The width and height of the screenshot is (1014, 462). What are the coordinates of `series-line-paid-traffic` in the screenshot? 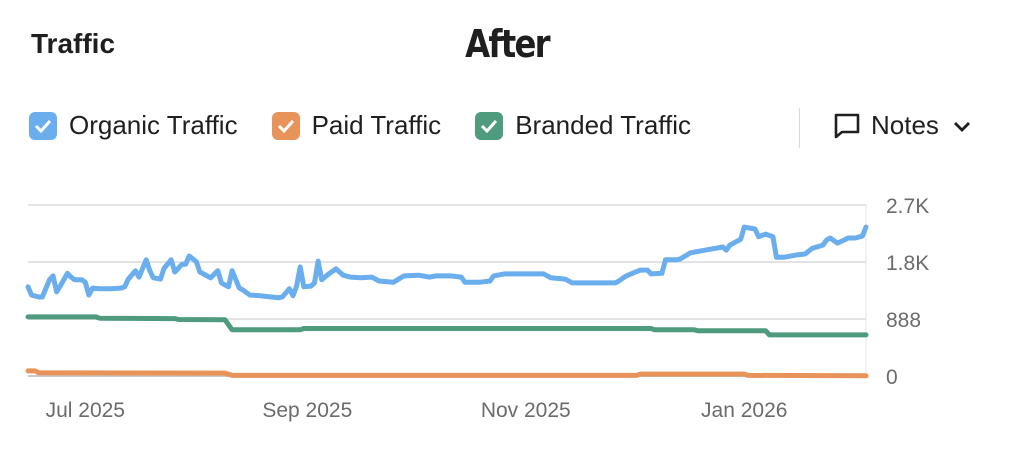 It's located at (447, 373).